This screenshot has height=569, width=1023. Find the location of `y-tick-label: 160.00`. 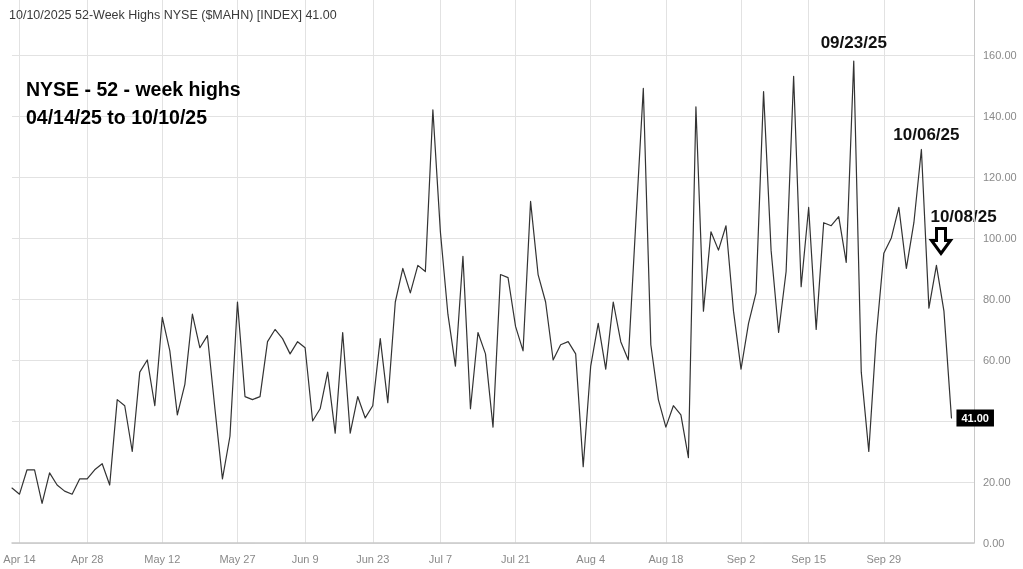

y-tick-label: 160.00 is located at coordinates (1000, 54).